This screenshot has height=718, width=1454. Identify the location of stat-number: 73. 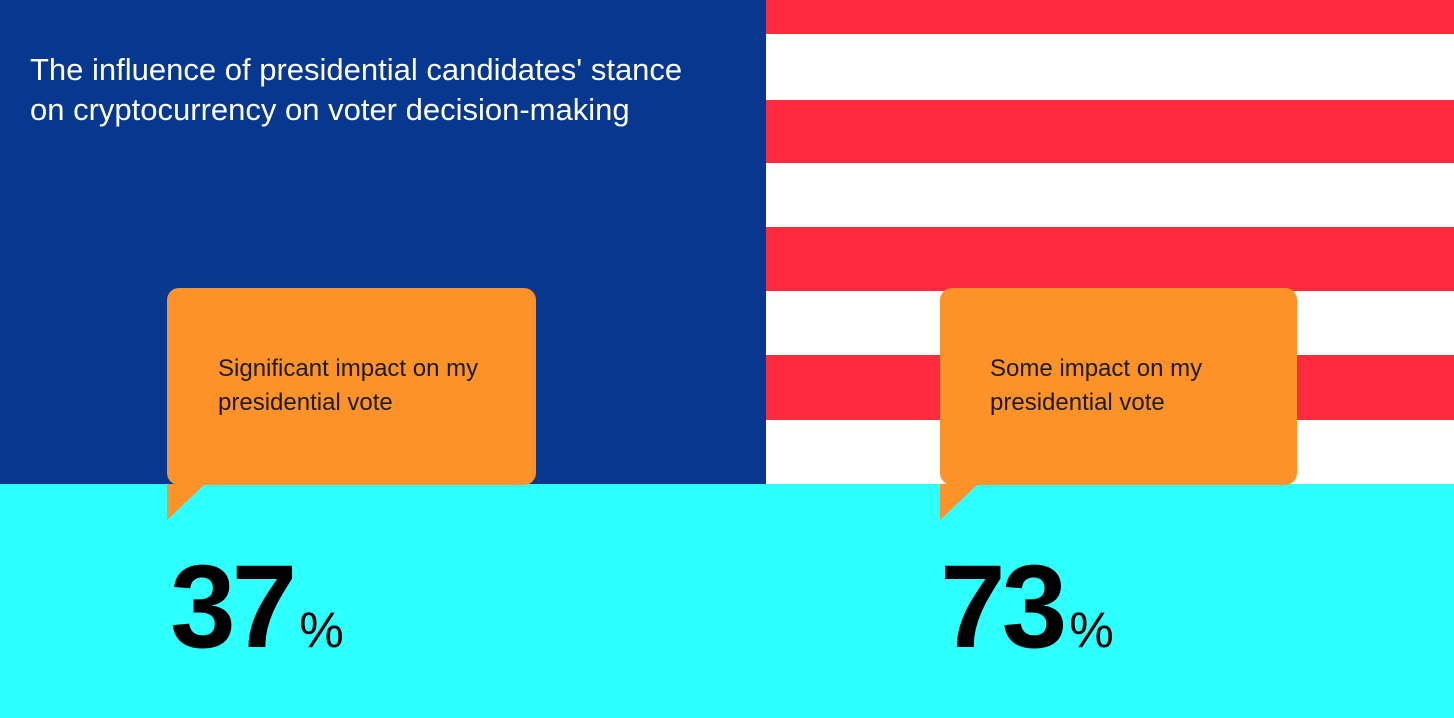
(1003, 607).